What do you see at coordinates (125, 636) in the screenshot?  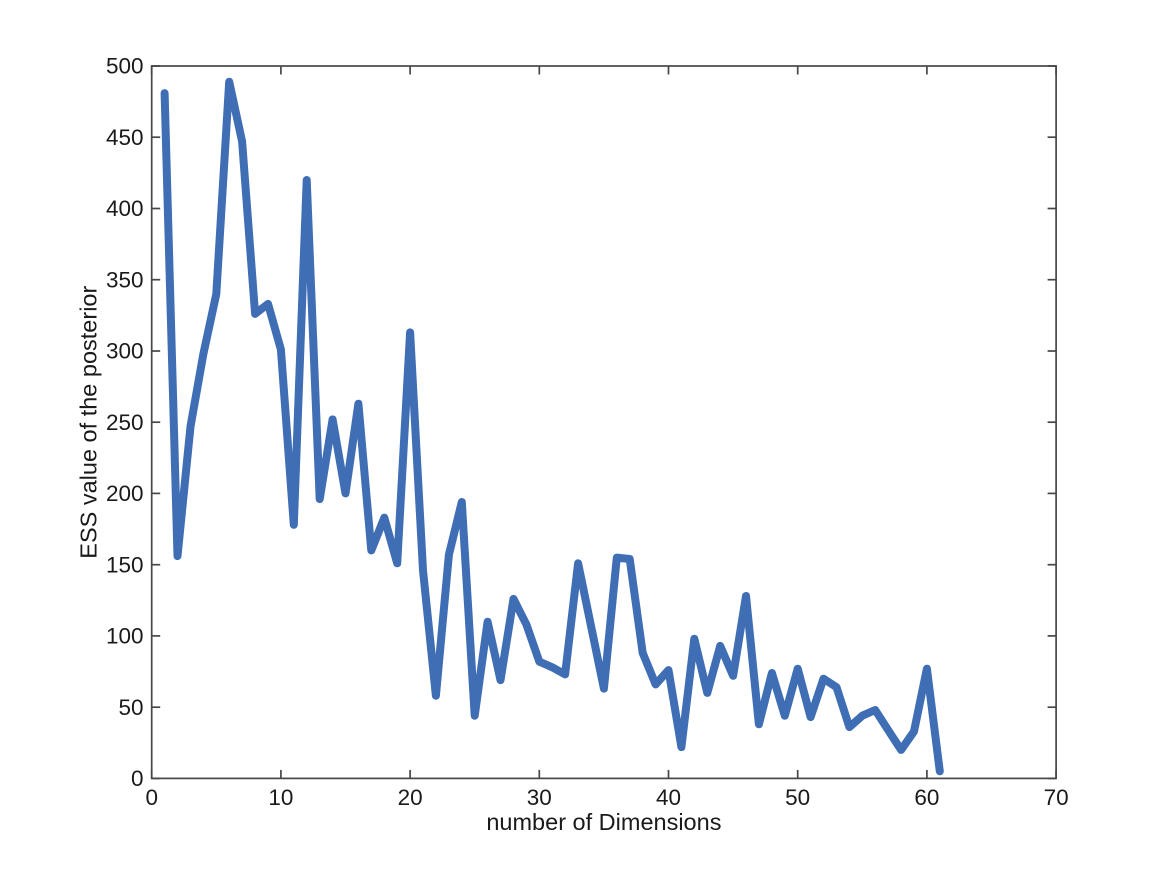 I see `svg-text: 100` at bounding box center [125, 636].